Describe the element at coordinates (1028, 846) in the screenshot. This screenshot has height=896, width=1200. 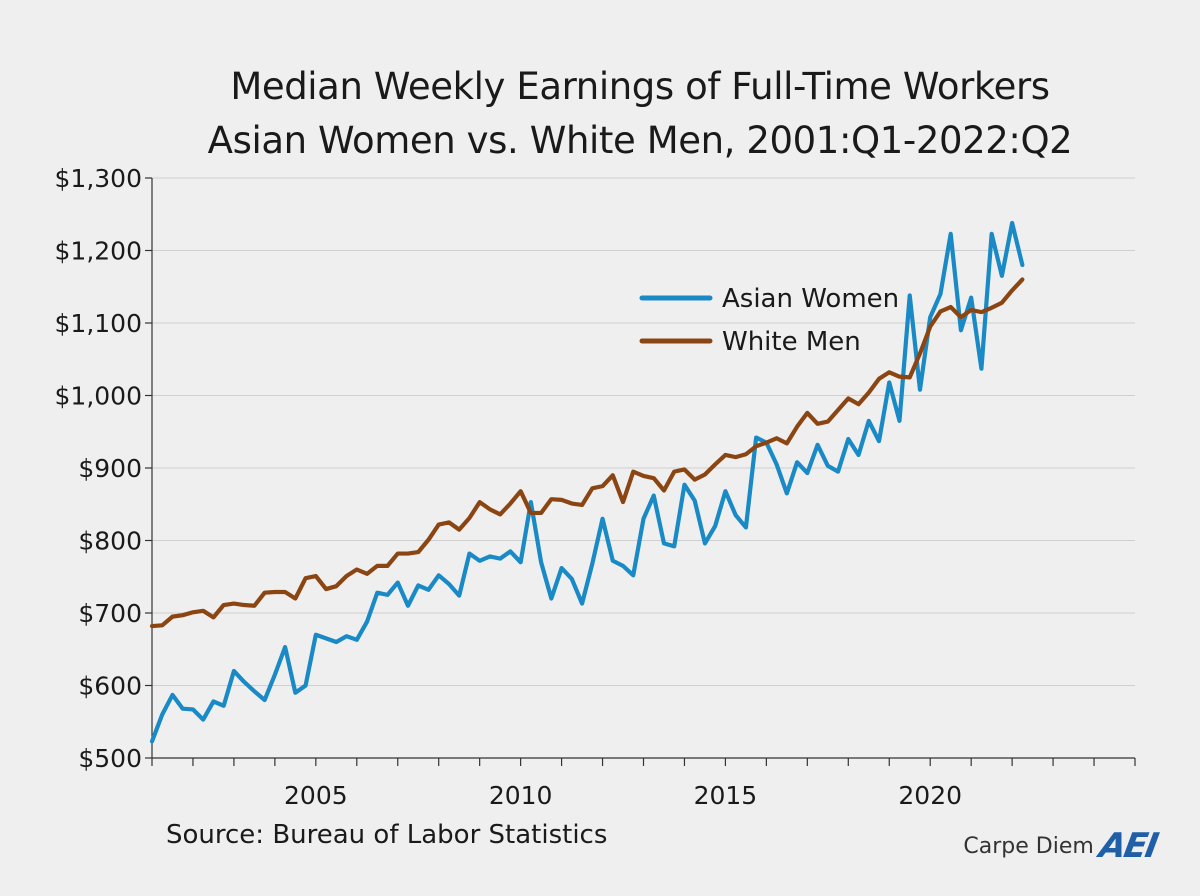
I see `brand-name: Carpe Diem` at that location.